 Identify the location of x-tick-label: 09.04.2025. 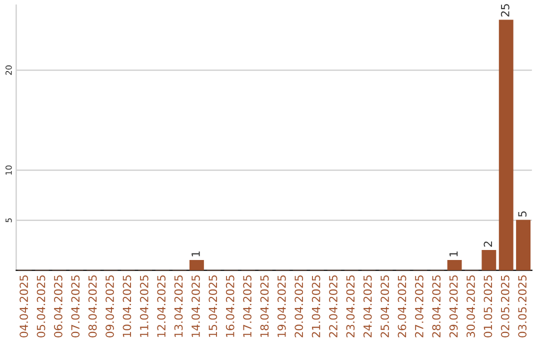
(110, 306).